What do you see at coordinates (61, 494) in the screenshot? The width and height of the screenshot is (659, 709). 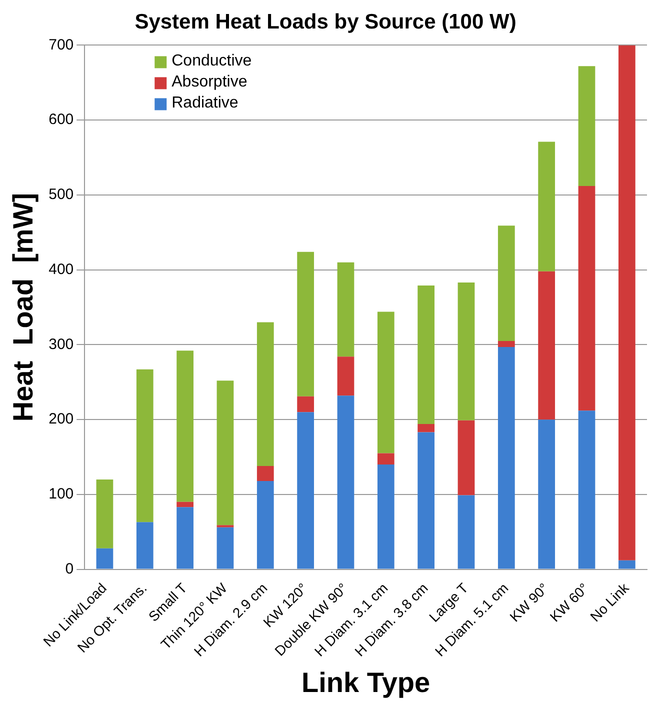 I see `y-tick-label: 100` at bounding box center [61, 494].